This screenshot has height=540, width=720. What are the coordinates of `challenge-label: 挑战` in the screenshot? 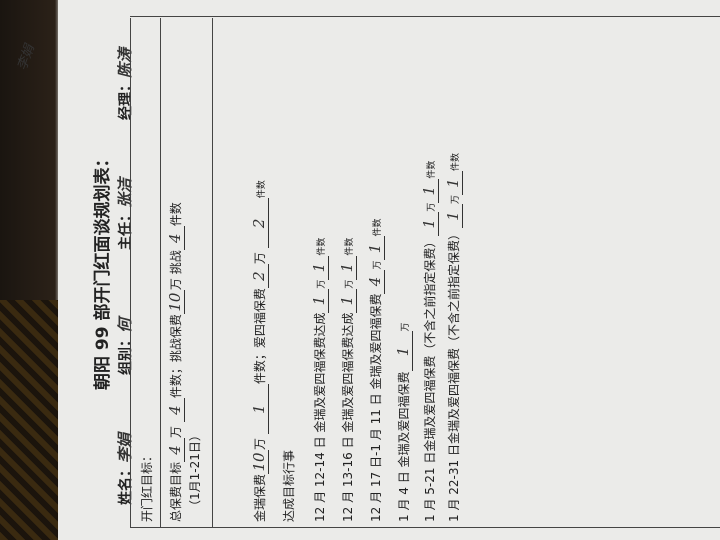 It's located at (176, 262).